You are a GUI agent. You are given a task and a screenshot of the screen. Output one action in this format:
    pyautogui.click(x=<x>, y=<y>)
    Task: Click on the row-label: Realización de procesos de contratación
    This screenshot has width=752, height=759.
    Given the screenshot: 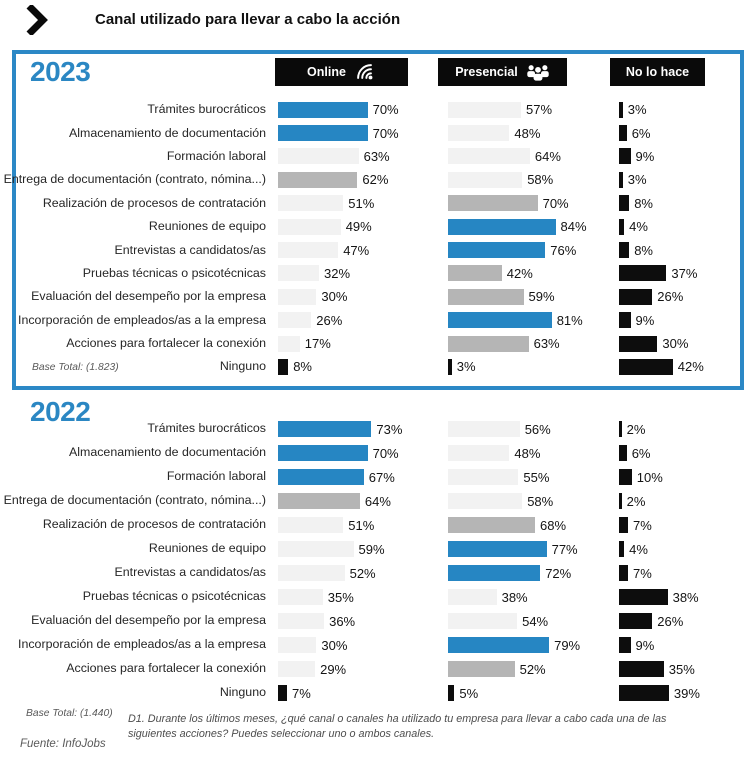 What is the action you would take?
    pyautogui.click(x=154, y=524)
    